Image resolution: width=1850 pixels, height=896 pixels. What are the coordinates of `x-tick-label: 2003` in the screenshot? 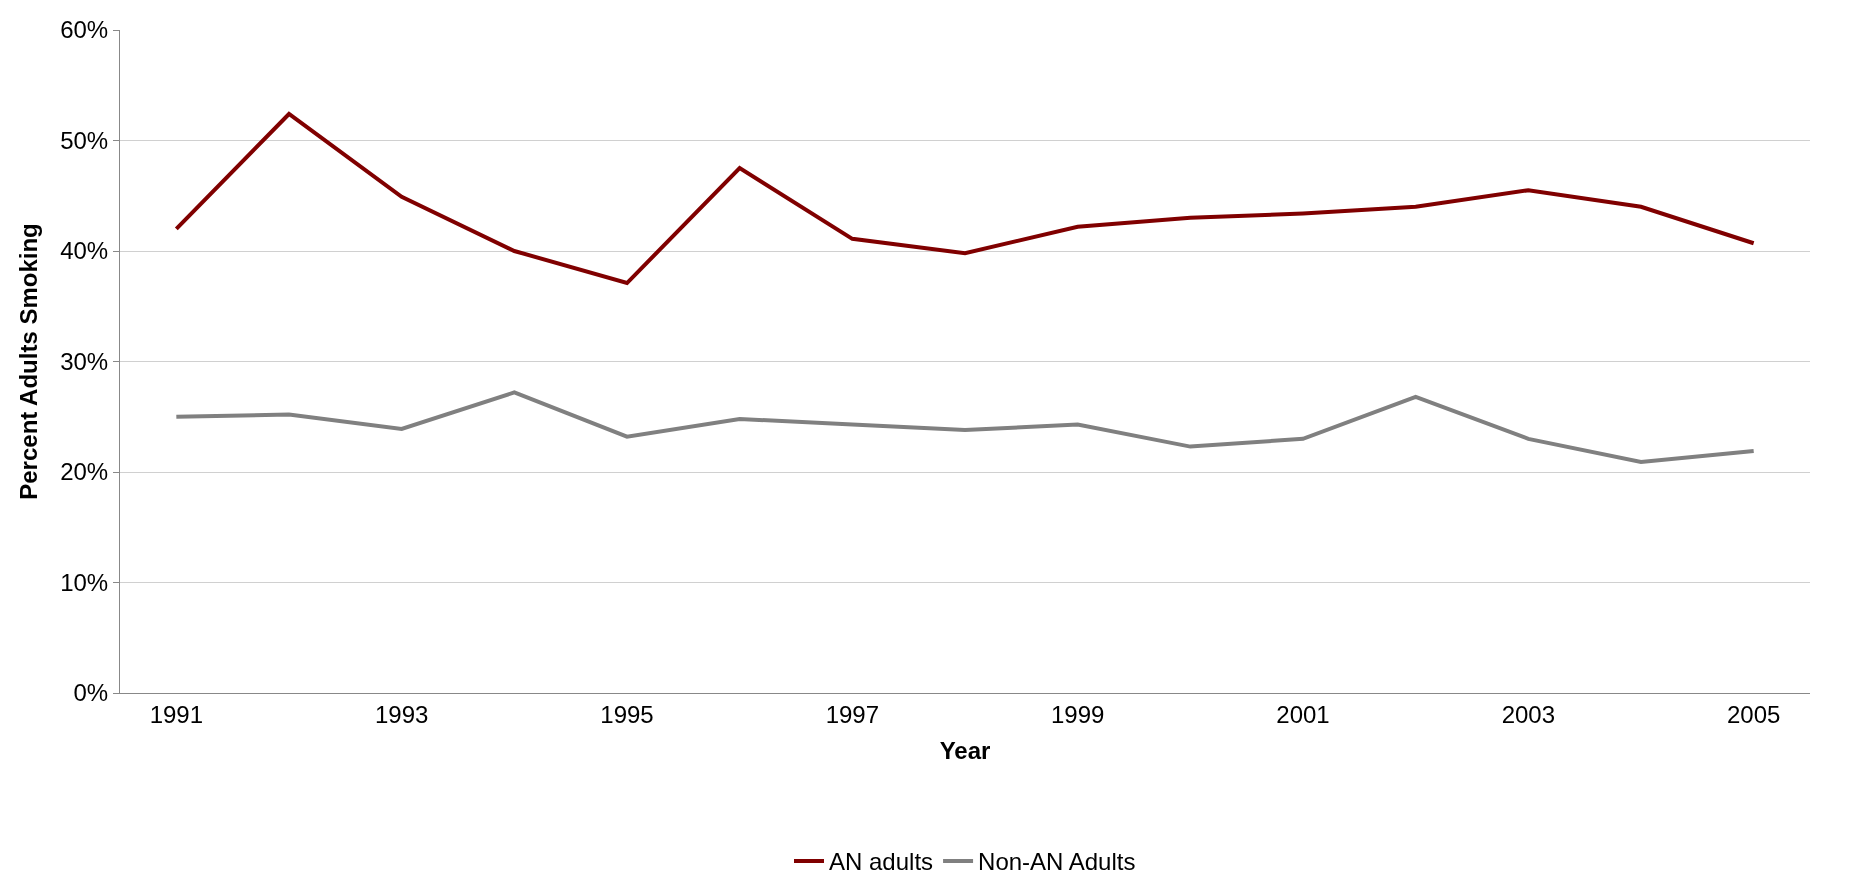 It's located at (1528, 714).